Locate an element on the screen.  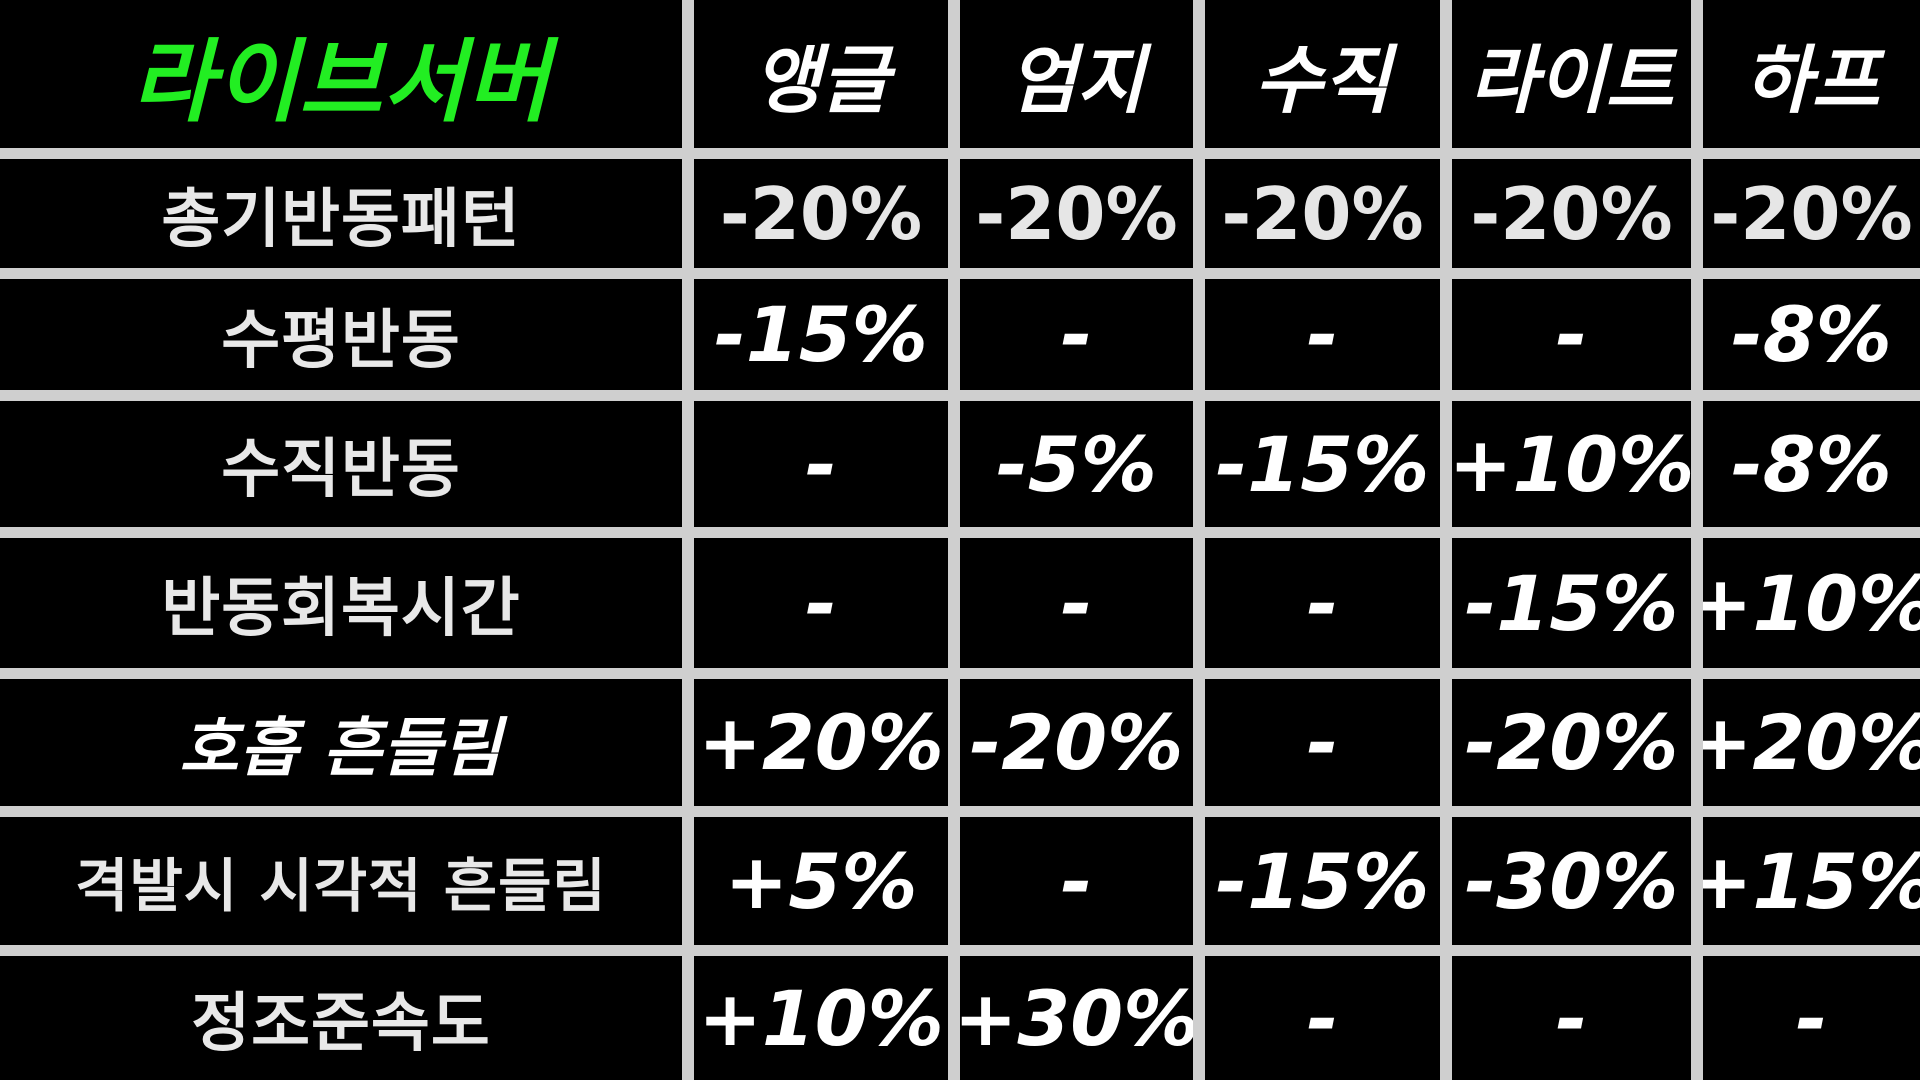
row-label: 수평반동 is located at coordinates (341, 340).